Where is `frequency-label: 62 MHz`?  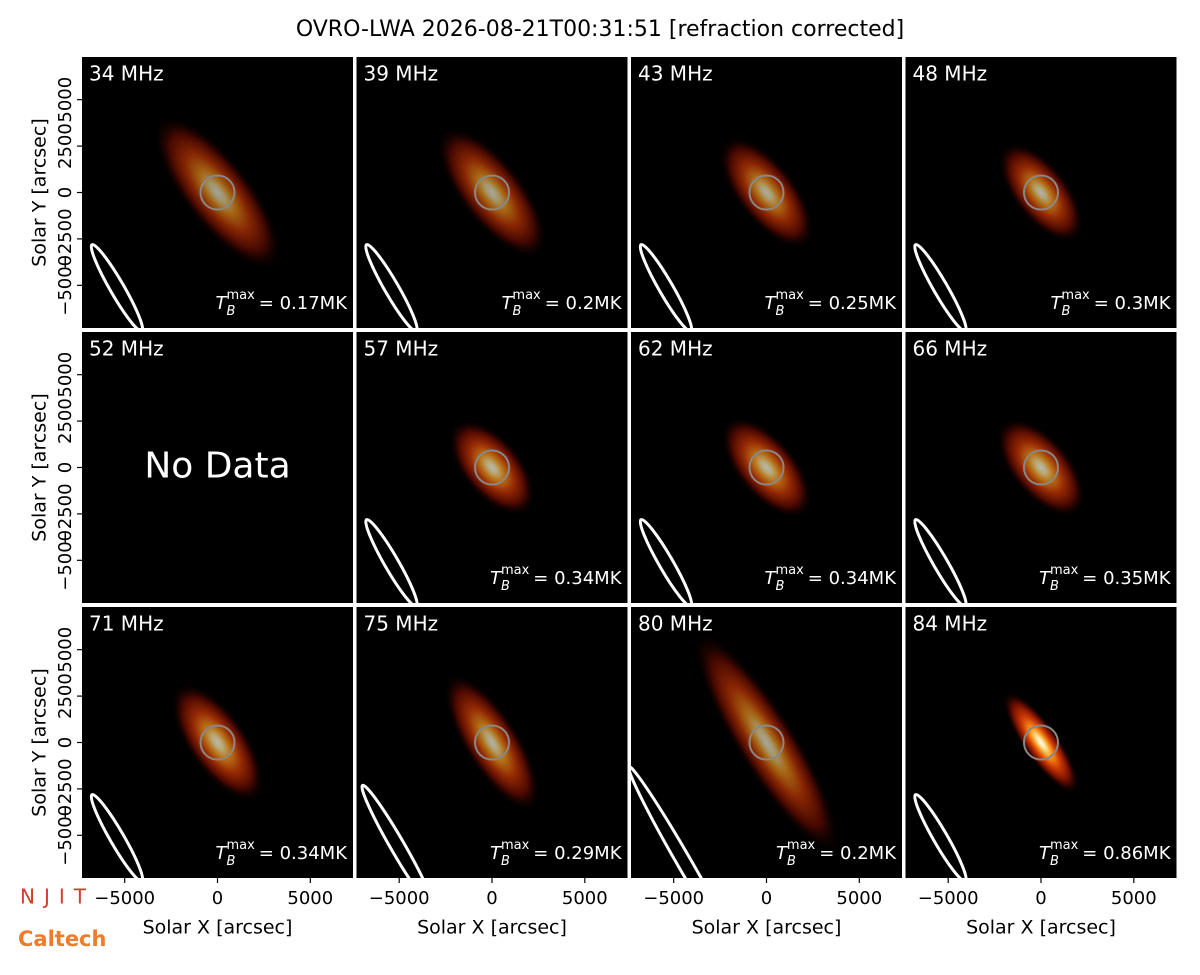 frequency-label: 62 MHz is located at coordinates (675, 349).